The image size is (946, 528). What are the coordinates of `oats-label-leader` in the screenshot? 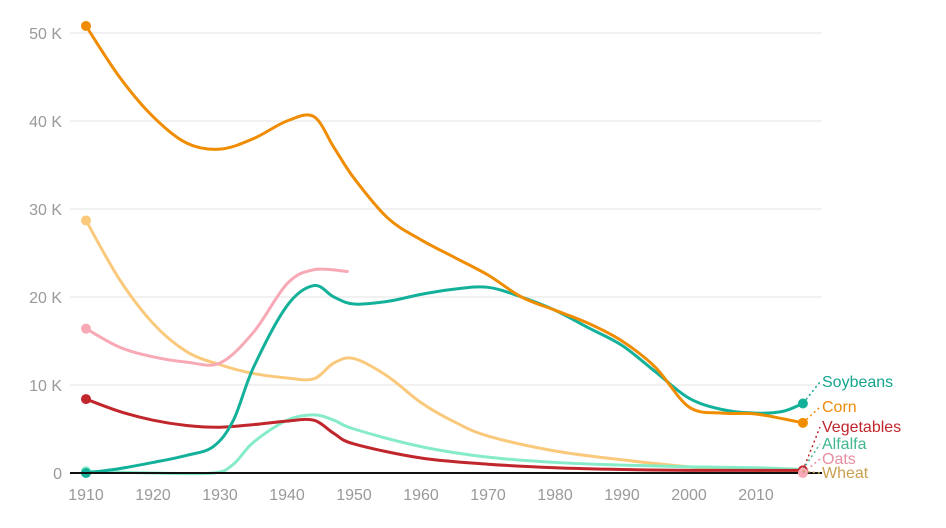 It's located at (811, 466).